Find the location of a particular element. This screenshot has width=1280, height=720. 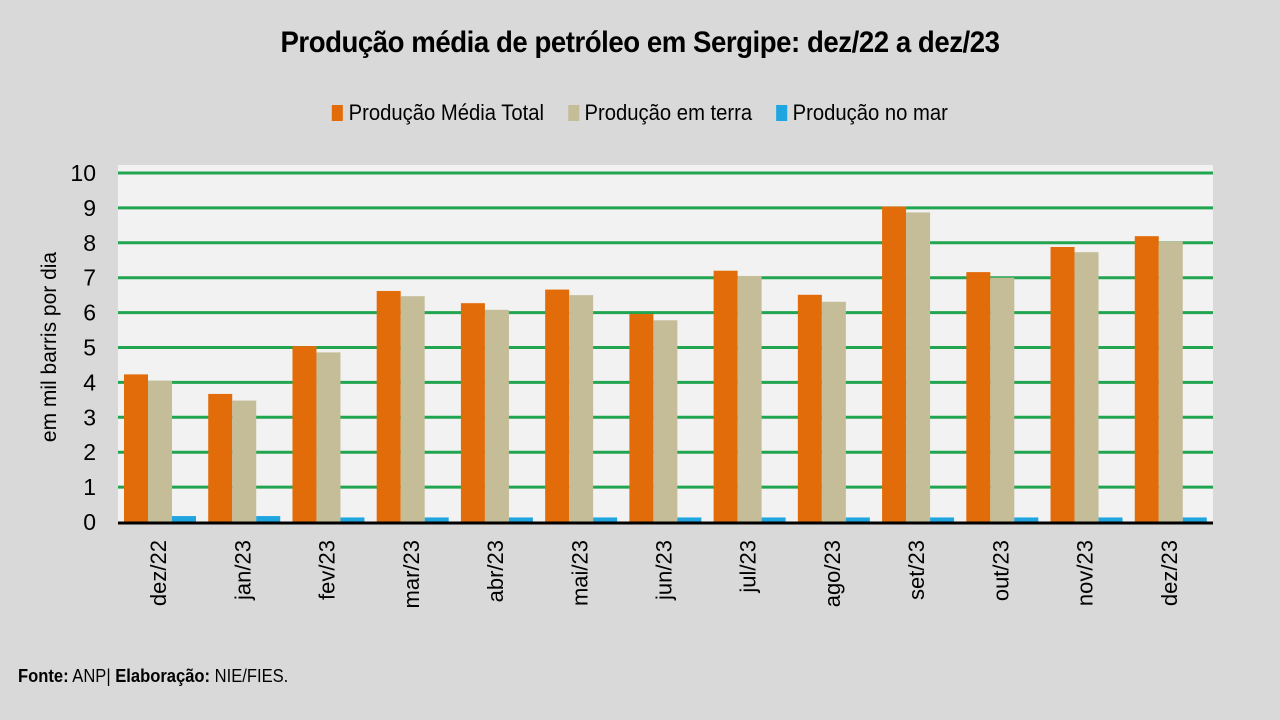

source-label: Fonte: is located at coordinates (43, 676).